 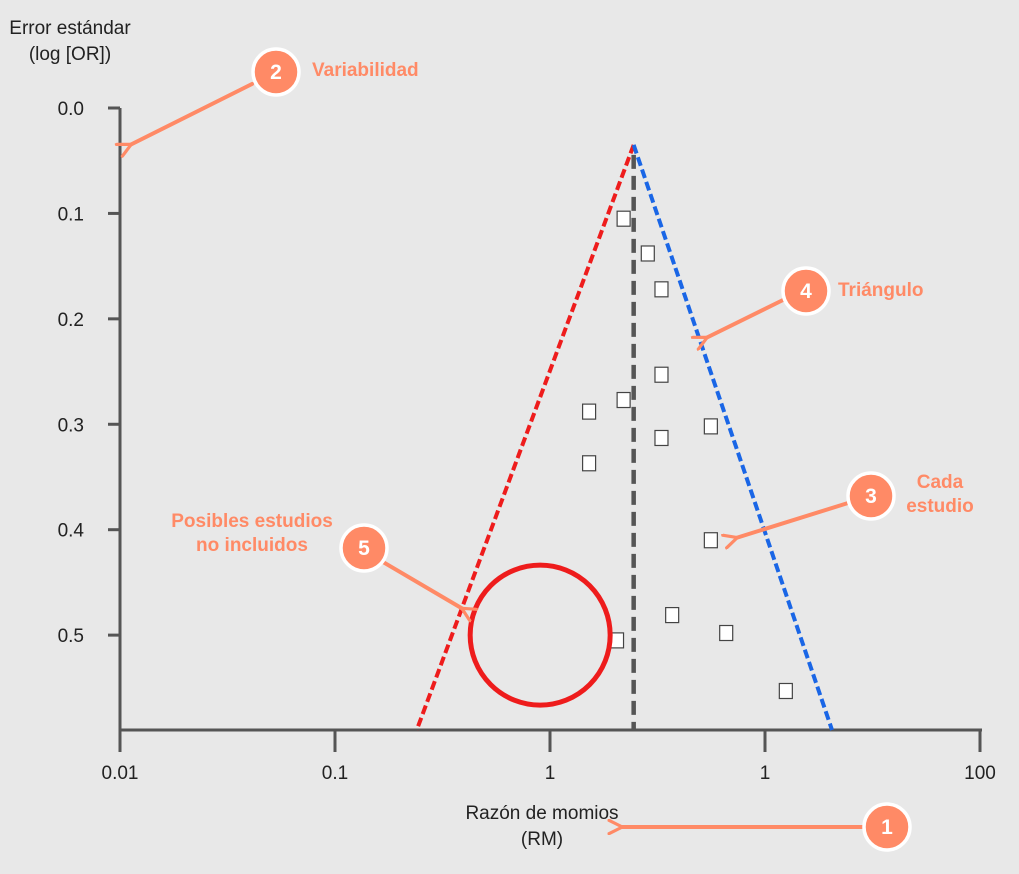 I want to click on badge-5-number: 5, so click(x=364, y=548).